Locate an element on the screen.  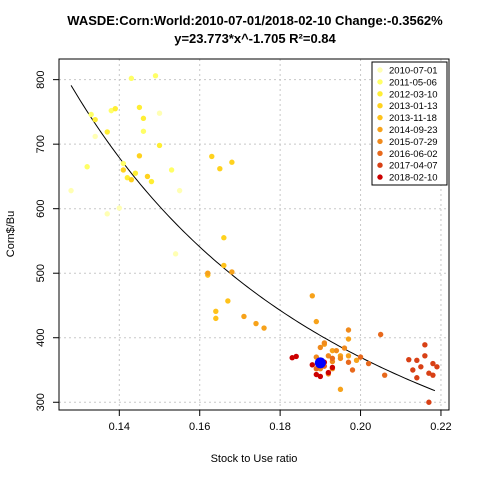
legend-label: 2016-06-02 is located at coordinates (413, 154).